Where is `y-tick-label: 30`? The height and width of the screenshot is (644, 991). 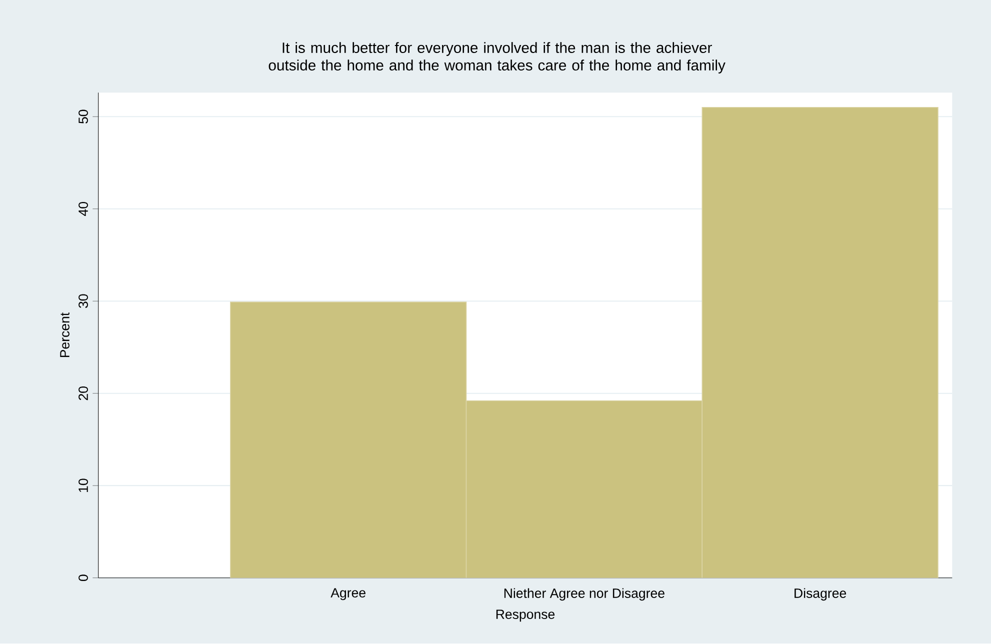
y-tick-label: 30 is located at coordinates (83, 301).